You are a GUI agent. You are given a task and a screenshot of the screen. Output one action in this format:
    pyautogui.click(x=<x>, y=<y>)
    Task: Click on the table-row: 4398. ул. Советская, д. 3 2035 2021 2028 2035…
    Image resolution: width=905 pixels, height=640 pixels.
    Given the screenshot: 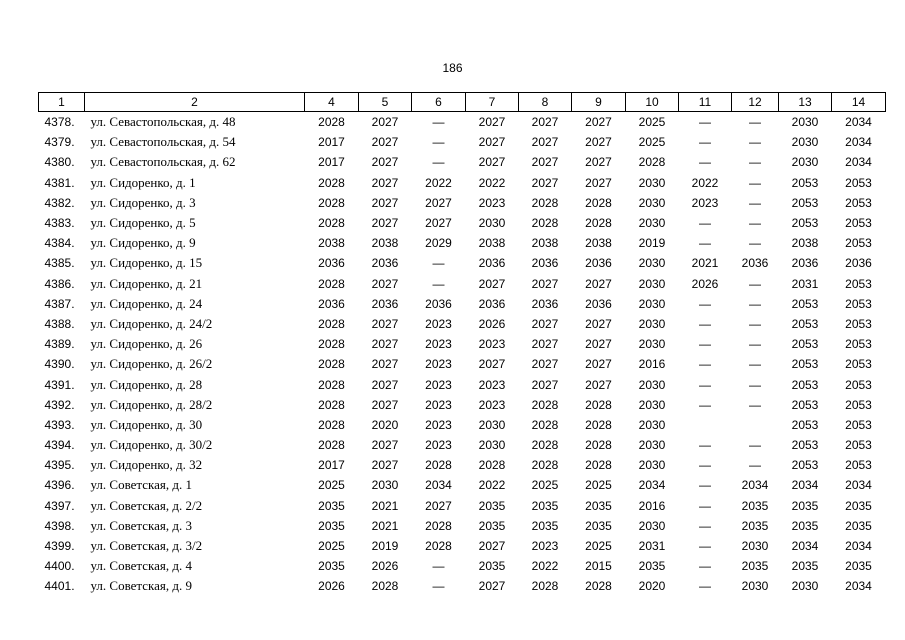 What is the action you would take?
    pyautogui.click(x=462, y=526)
    